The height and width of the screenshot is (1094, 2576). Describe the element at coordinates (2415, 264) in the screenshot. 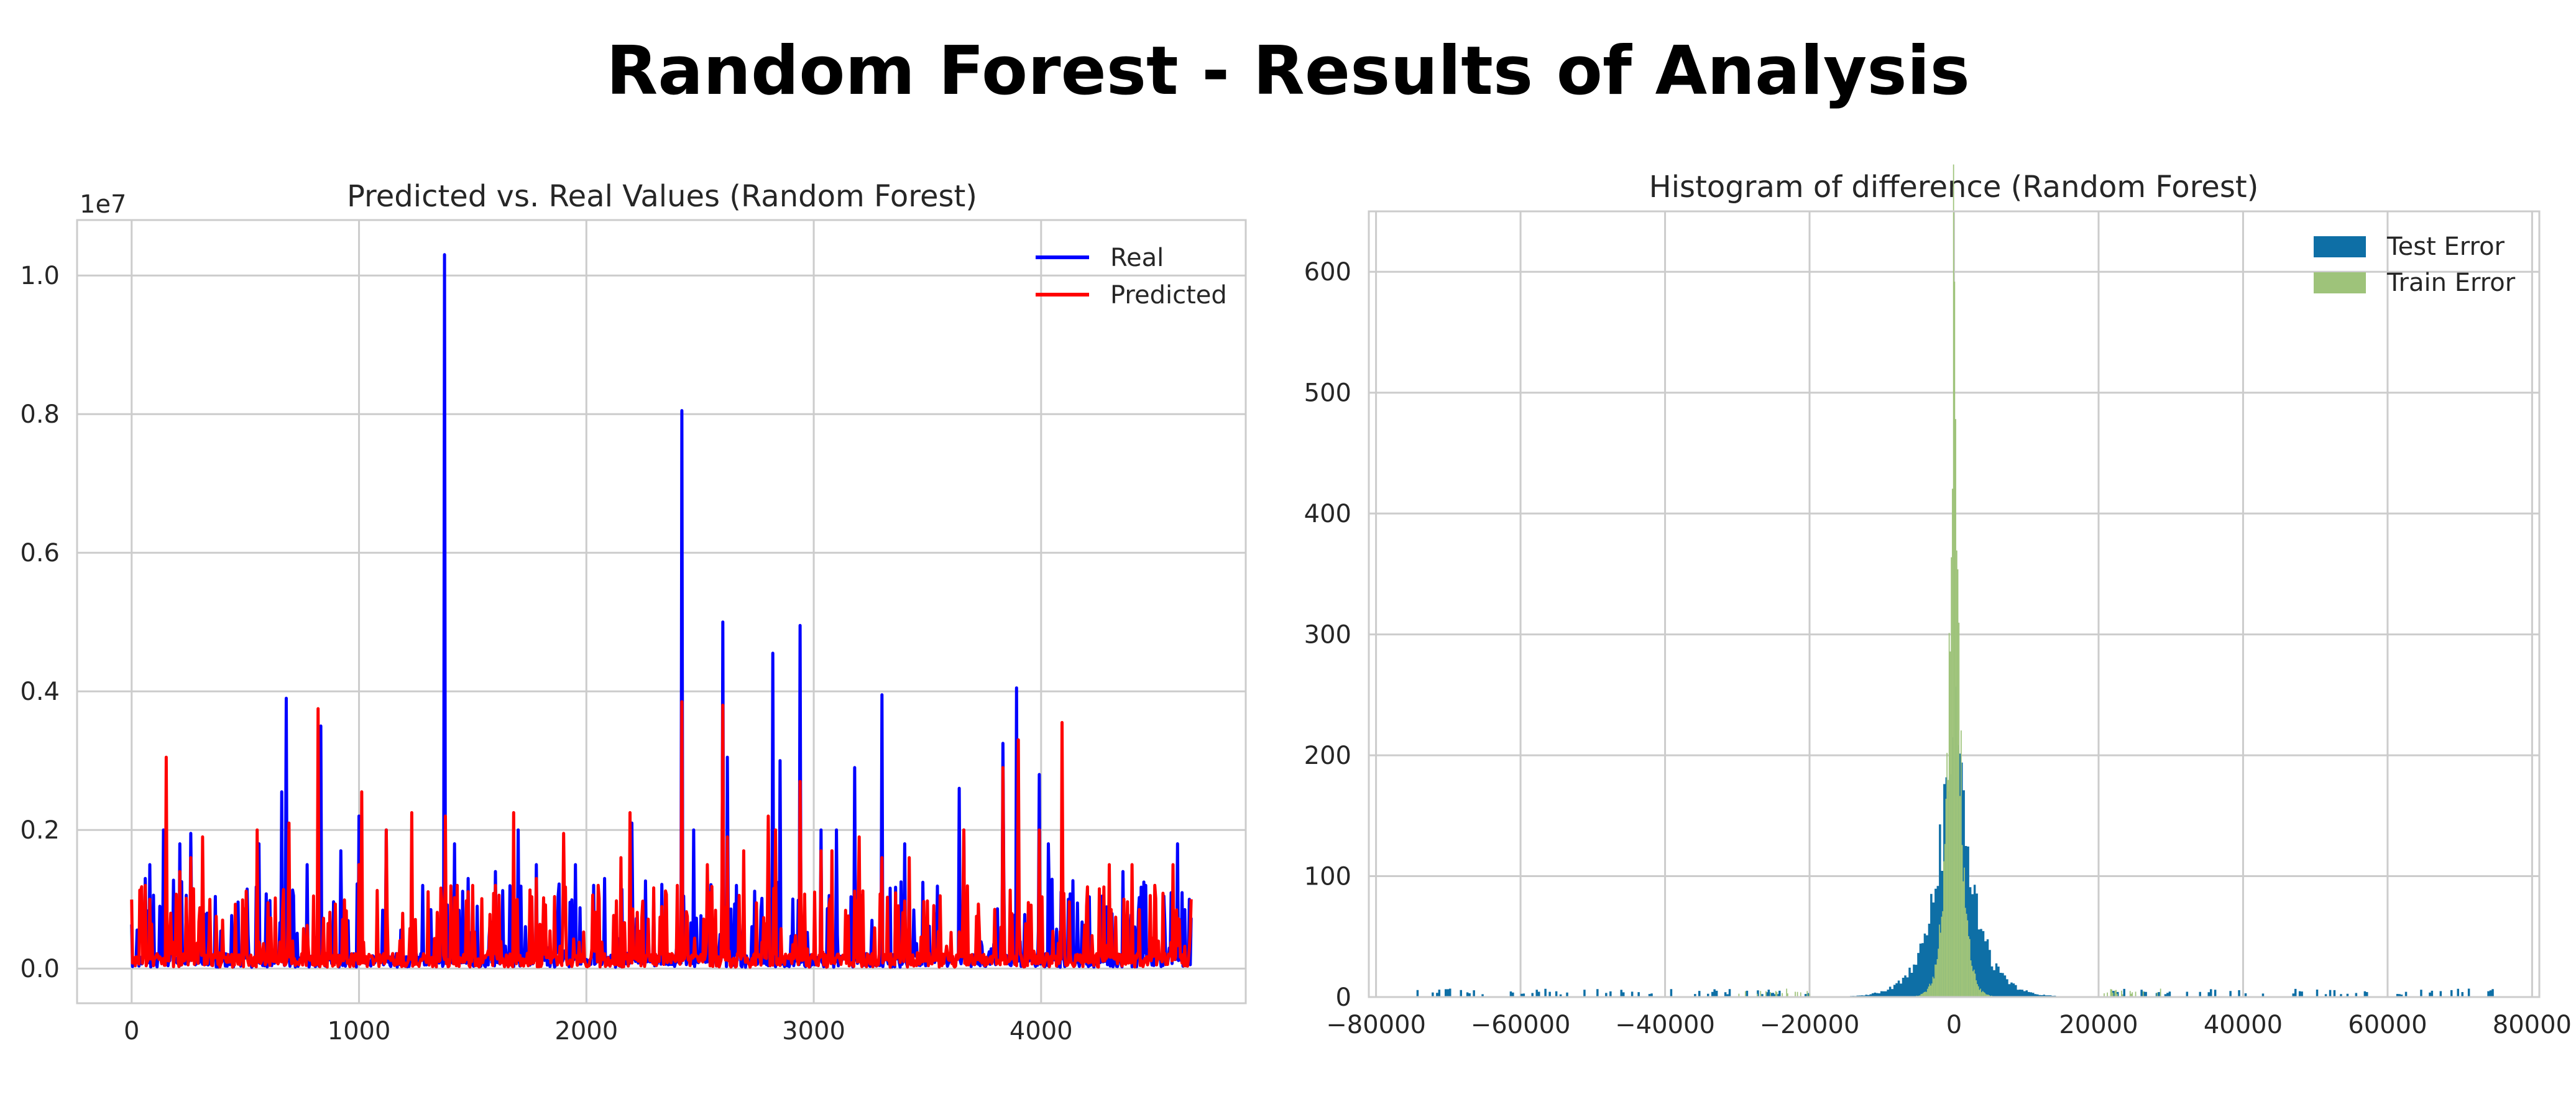

I see `legend: Test Error Train Error` at that location.